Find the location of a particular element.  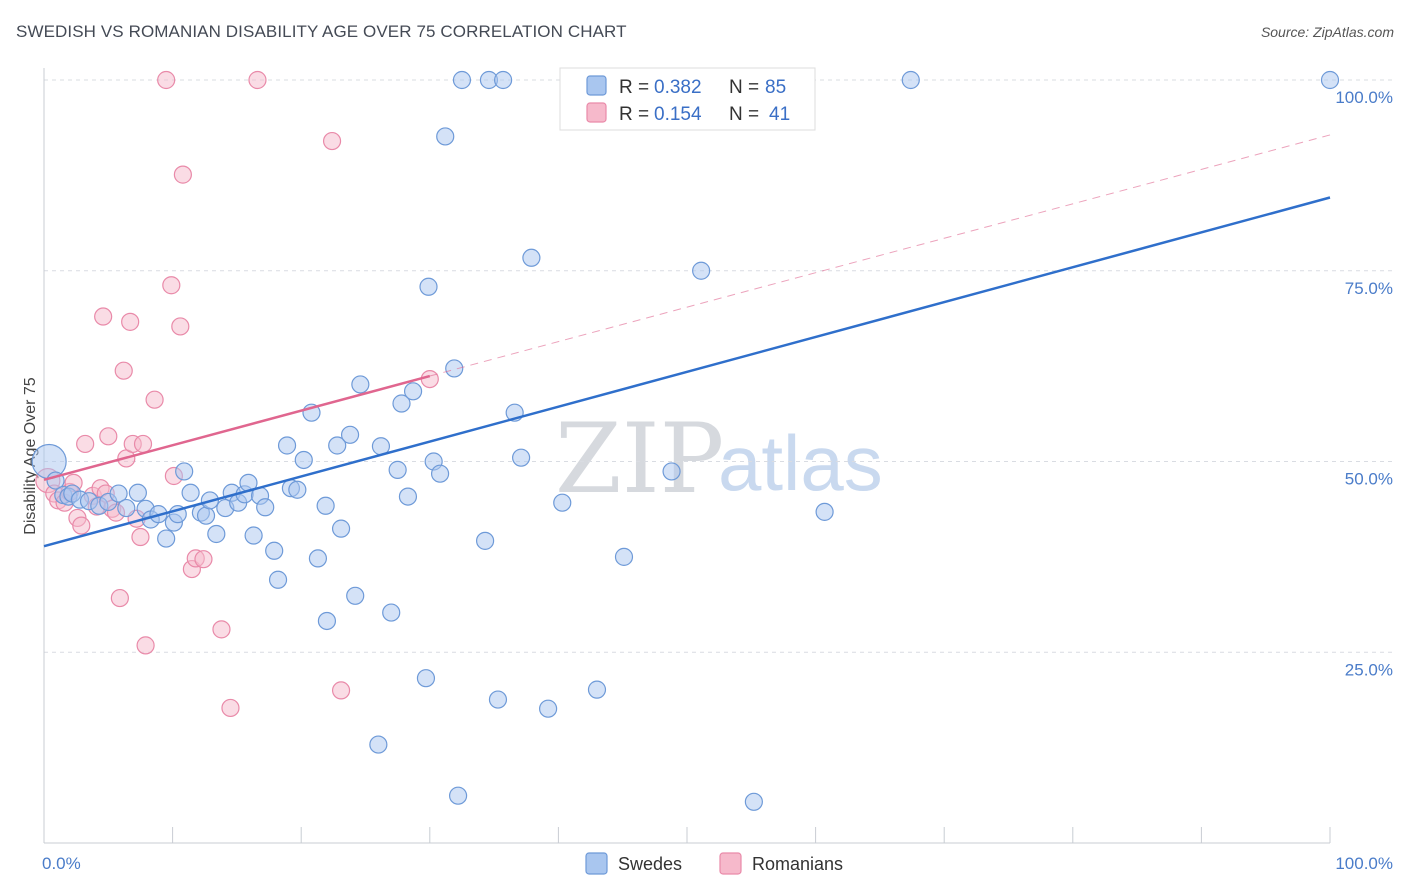

bottom-legend-swatch-romanians is located at coordinates (730, 863).